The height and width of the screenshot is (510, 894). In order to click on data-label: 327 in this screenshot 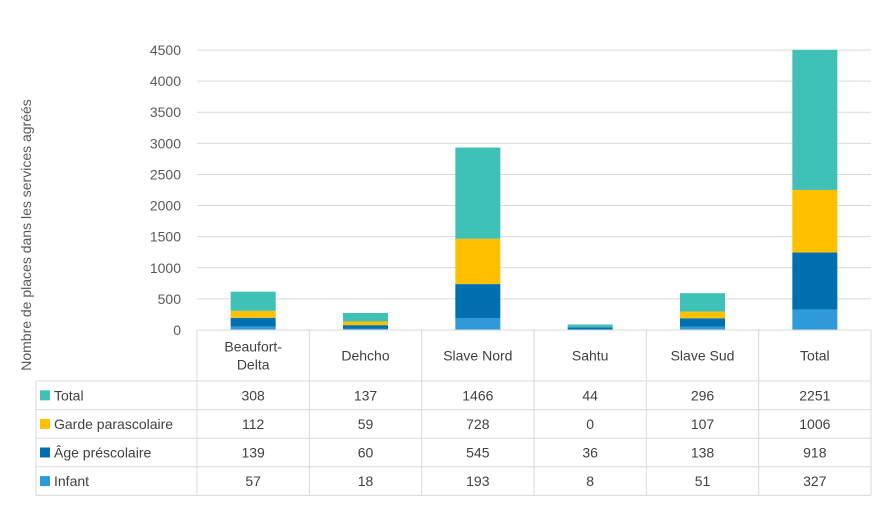, I will do `click(815, 481)`.